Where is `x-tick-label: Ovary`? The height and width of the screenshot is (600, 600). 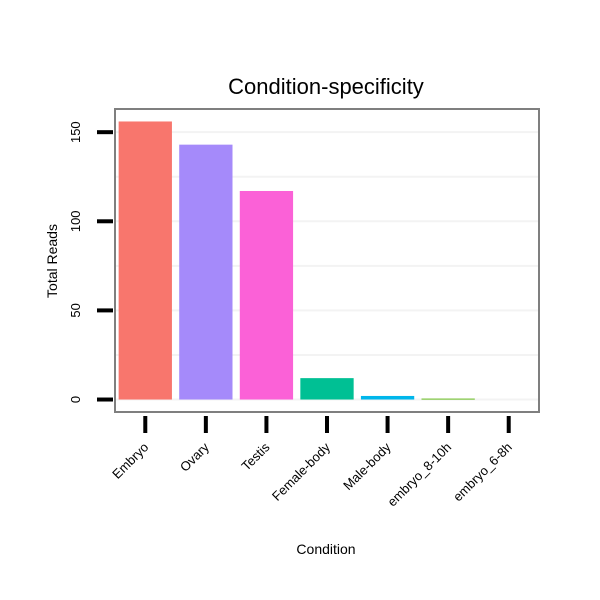
x-tick-label: Ovary is located at coordinates (194, 456).